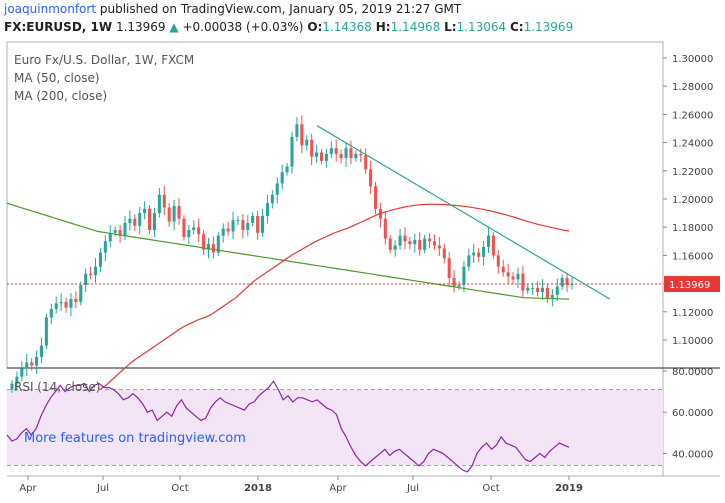  I want to click on price-change: +0.00038 (+0.03%), so click(243, 27).